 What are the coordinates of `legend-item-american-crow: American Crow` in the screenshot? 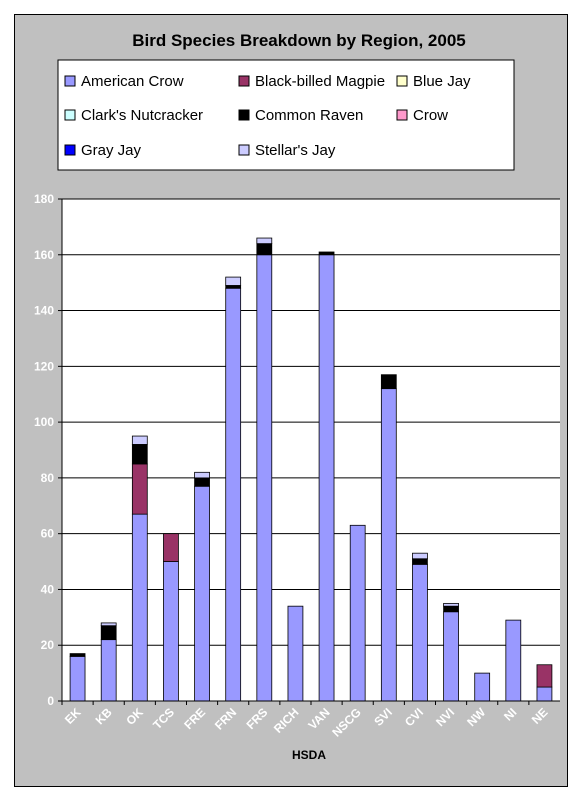 It's located at (124, 81).